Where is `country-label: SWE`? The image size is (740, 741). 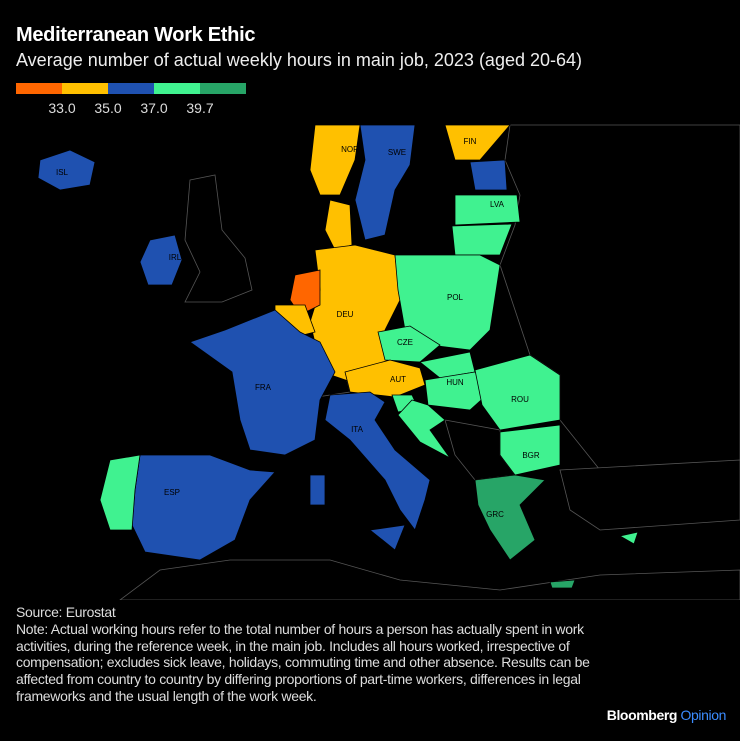
country-label: SWE is located at coordinates (397, 152).